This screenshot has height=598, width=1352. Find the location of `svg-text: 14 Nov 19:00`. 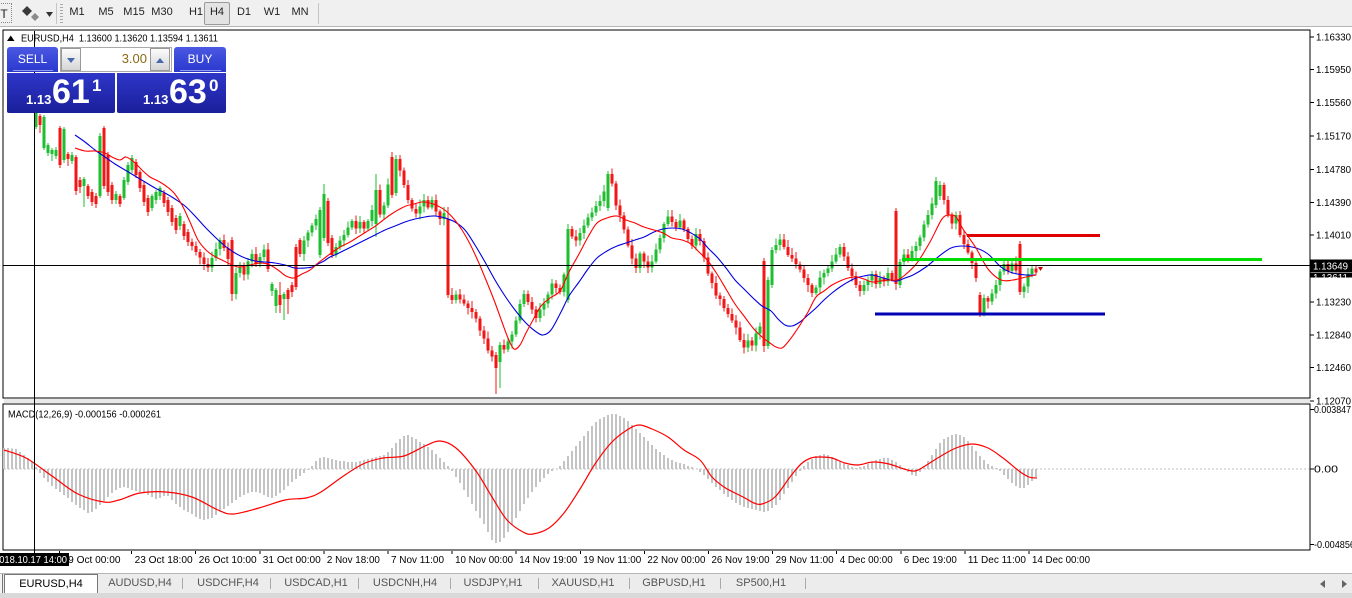

svg-text: 14 Nov 19:00 is located at coordinates (548, 560).